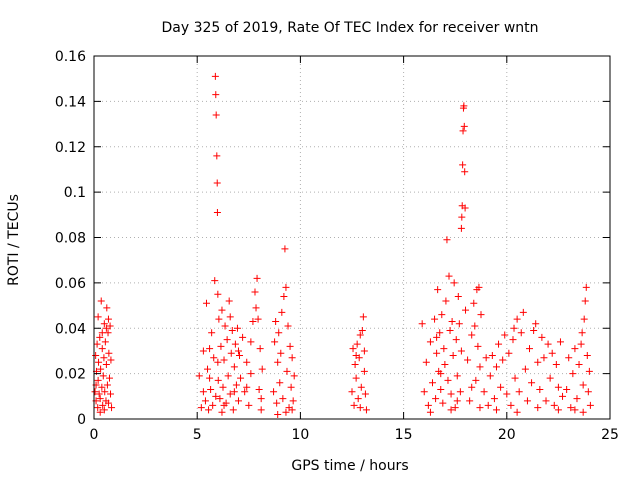 This screenshot has height=484, width=640. Describe the element at coordinates (75, 193) in the screenshot. I see `y-tick-label: 0.1` at that location.